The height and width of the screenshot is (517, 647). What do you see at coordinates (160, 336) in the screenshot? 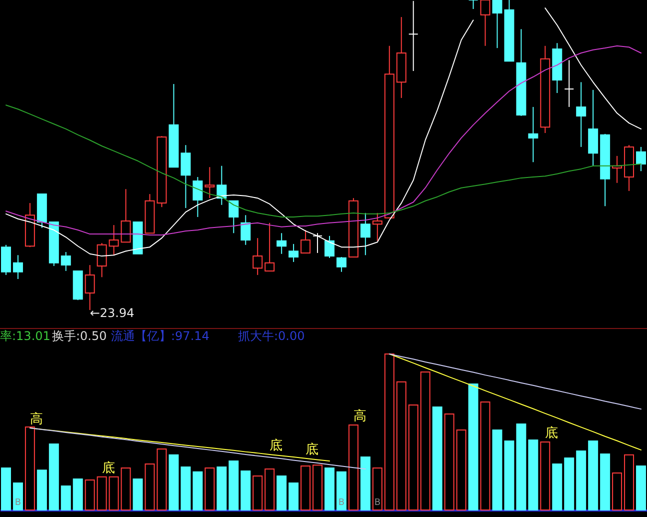
I see `text: 流通【亿】:97.14` at bounding box center [160, 336].